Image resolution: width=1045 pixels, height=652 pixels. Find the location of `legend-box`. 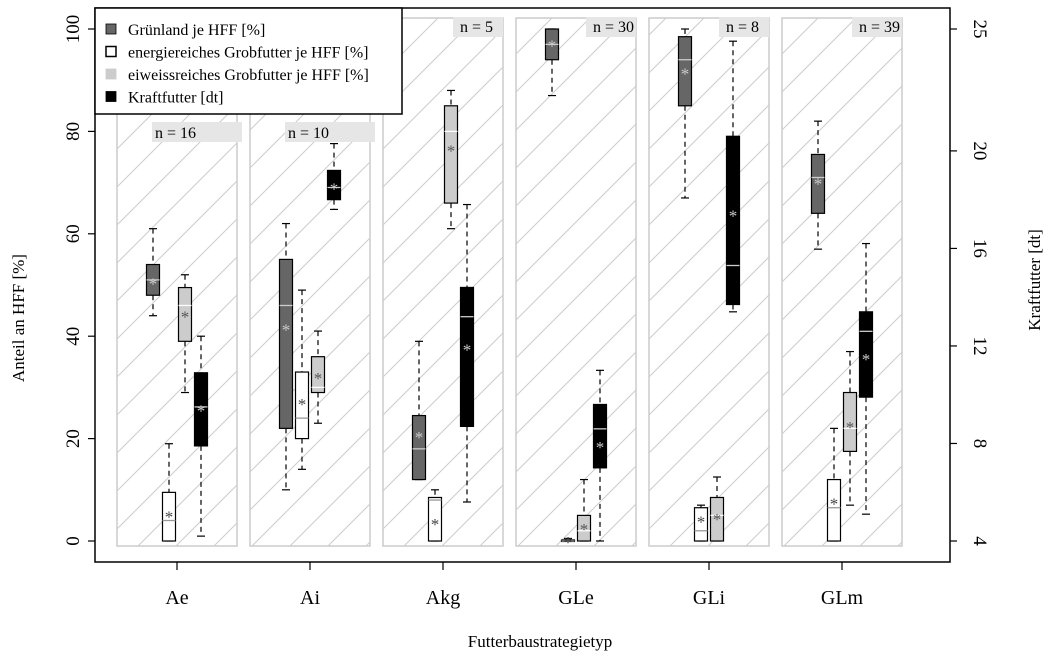

legend-box is located at coordinates (248, 61).